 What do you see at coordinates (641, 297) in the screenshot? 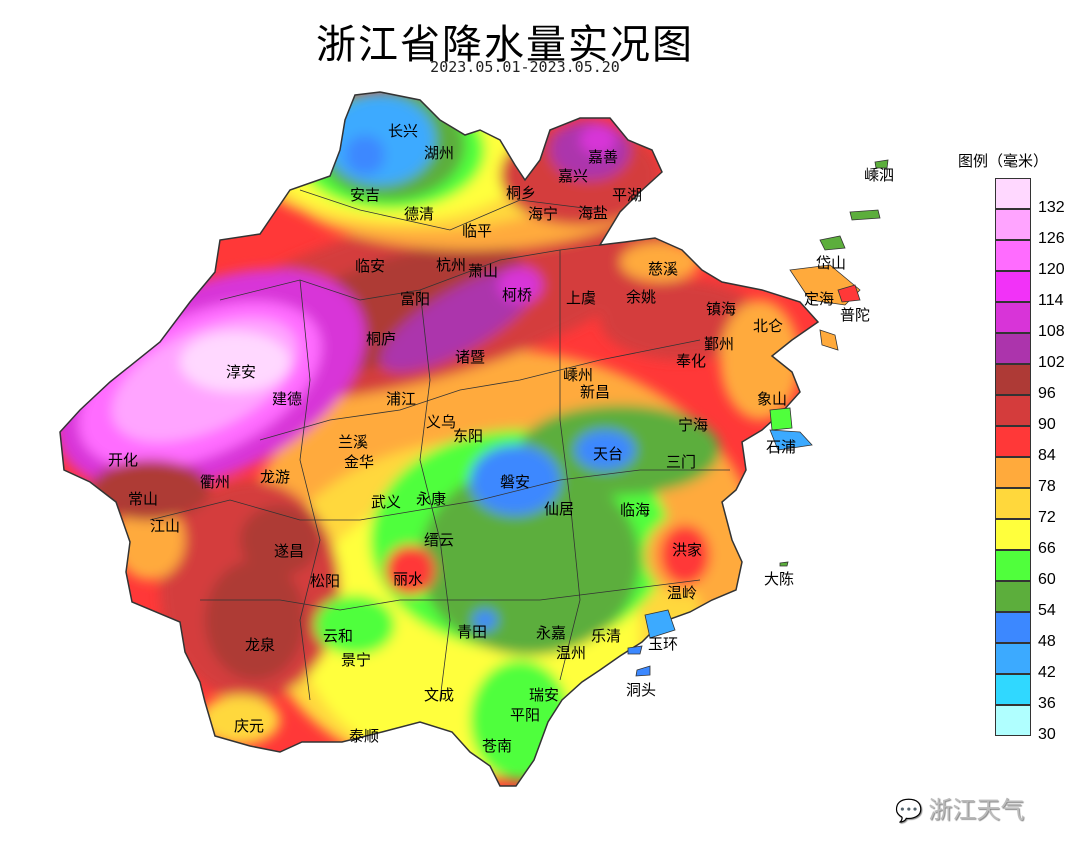
I see `city-label: 余姚` at bounding box center [641, 297].